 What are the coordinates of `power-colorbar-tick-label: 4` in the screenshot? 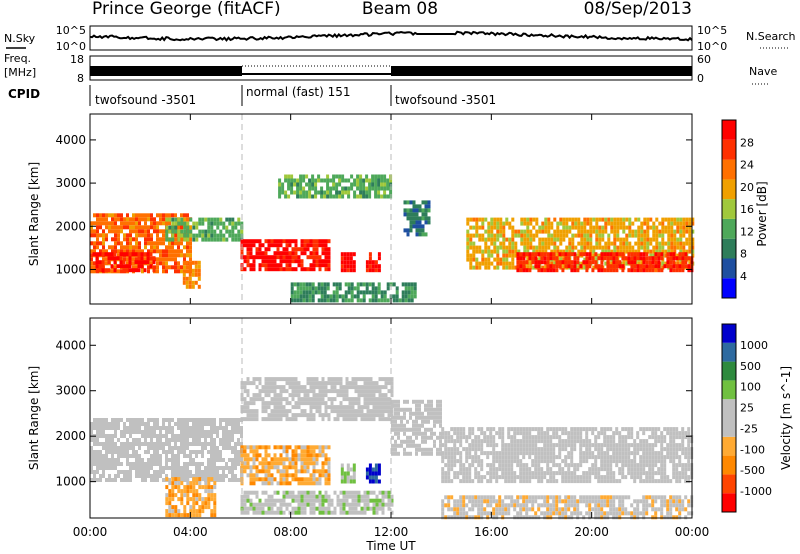 It's located at (743, 276).